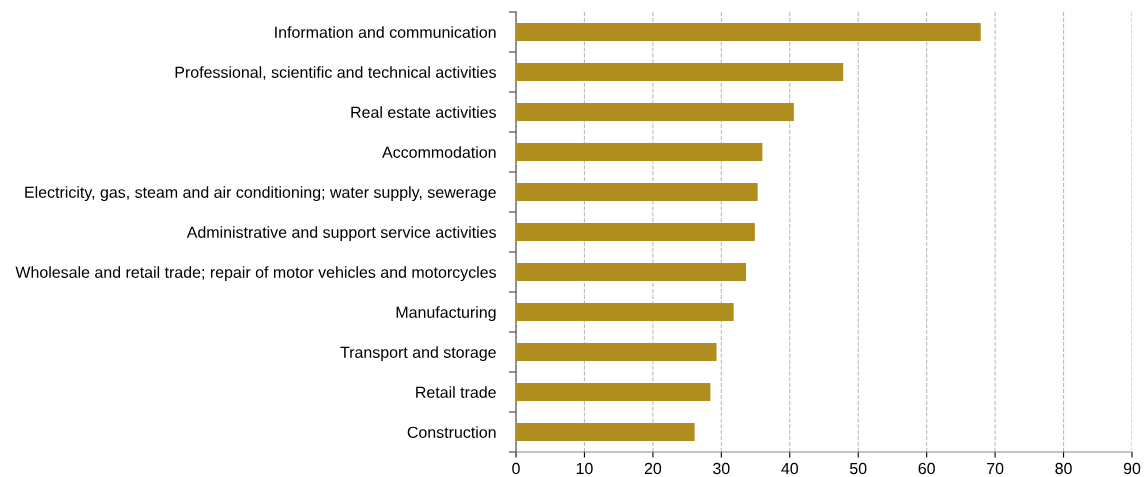 The width and height of the screenshot is (1145, 477). Describe the element at coordinates (516, 468) in the screenshot. I see `x-tick-label: 0` at that location.